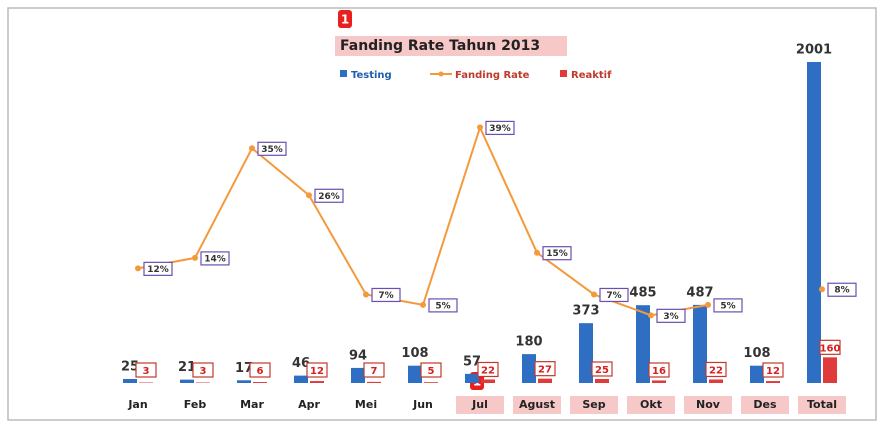 This screenshot has height=431, width=884. I want to click on data-label: 25, so click(602, 370).